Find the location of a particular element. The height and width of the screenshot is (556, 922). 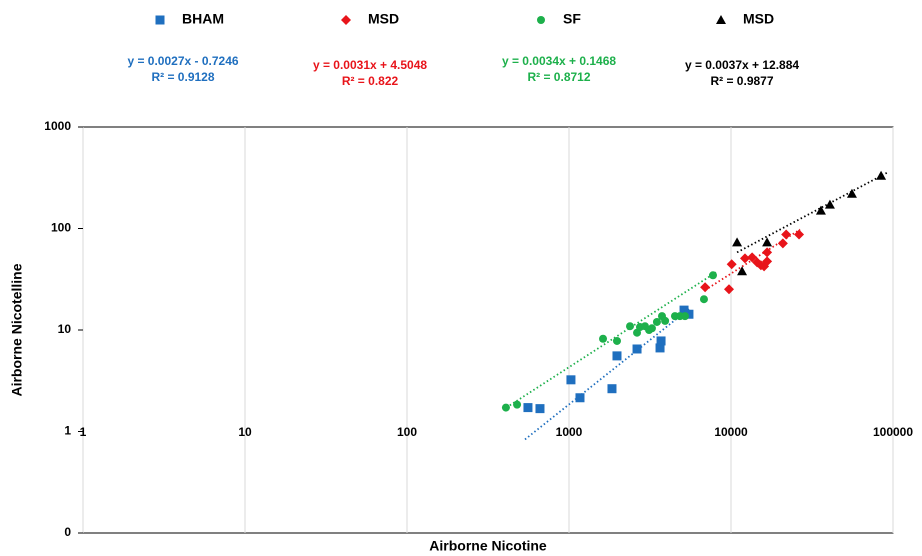

x-tick-label: 1 is located at coordinates (83, 432).